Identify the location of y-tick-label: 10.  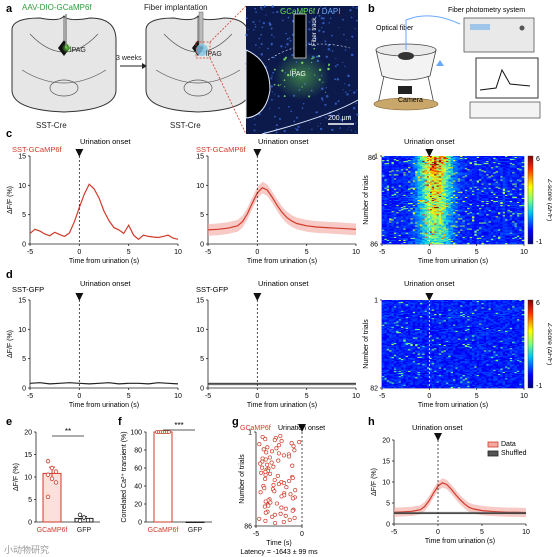
(22, 186).